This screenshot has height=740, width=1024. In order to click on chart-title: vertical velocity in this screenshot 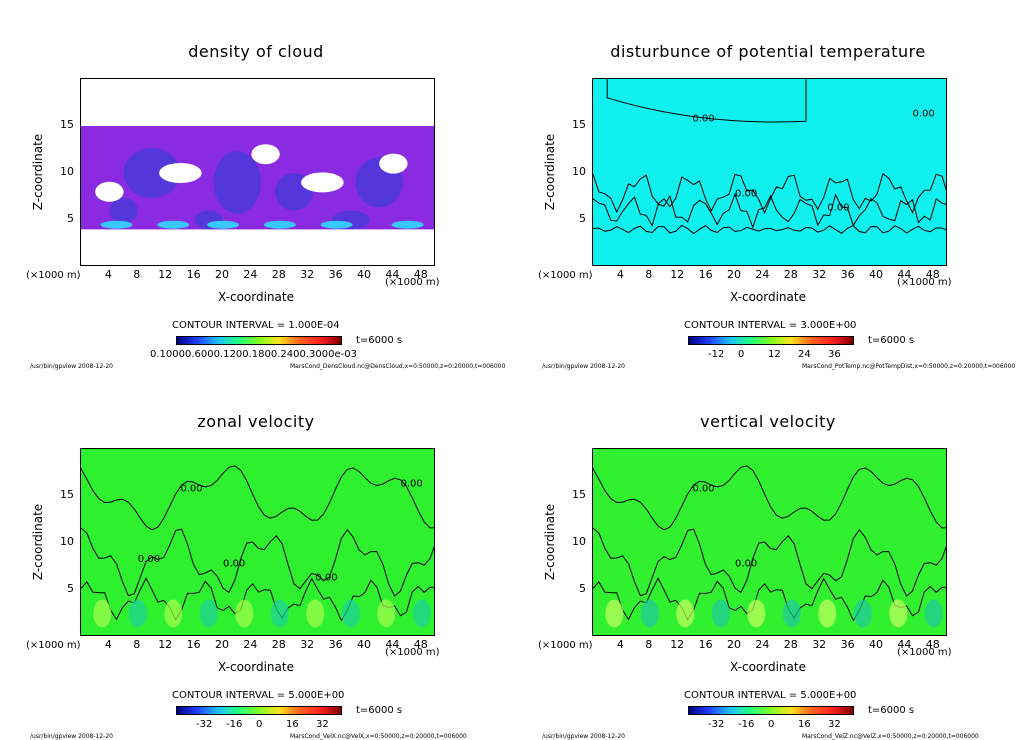, I will do `click(768, 421)`.